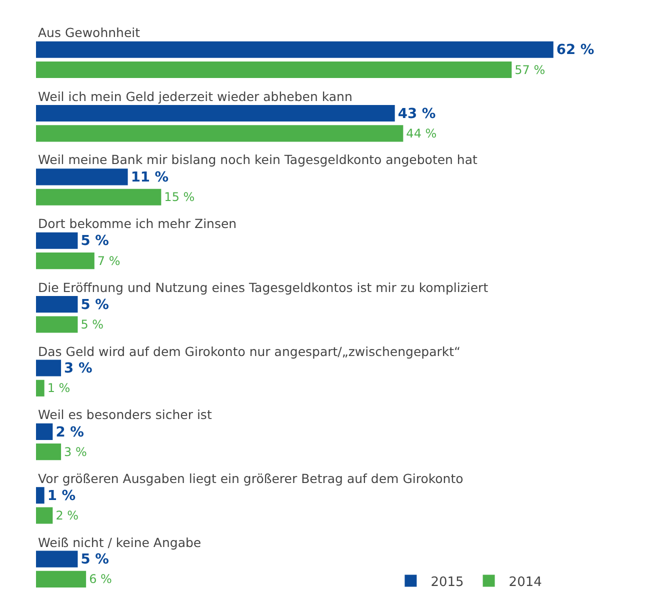 Image resolution: width=671 pixels, height=606 pixels. Describe the element at coordinates (89, 32) in the screenshot. I see `y-tick-label: Aus Gewohnheit` at that location.